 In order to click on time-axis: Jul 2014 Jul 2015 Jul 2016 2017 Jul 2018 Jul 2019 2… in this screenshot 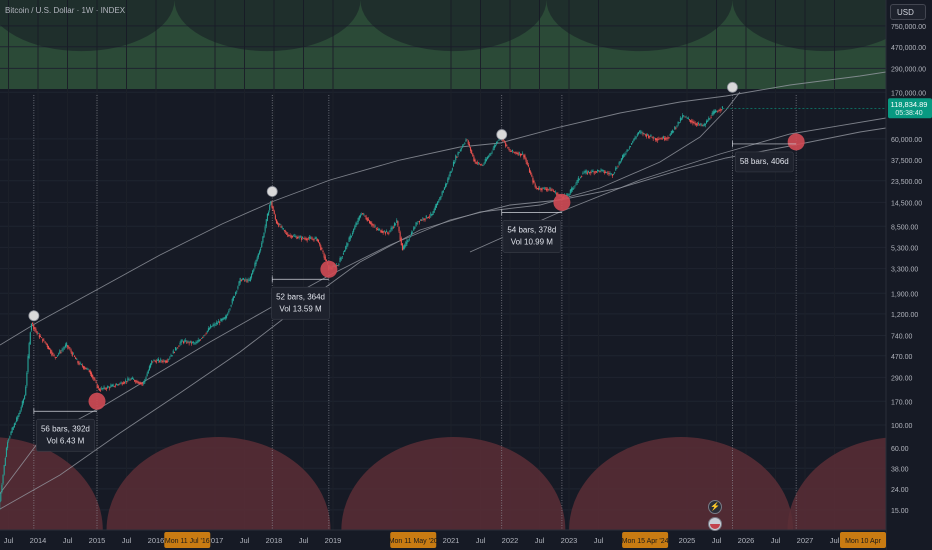, I will do `click(445, 540)`.